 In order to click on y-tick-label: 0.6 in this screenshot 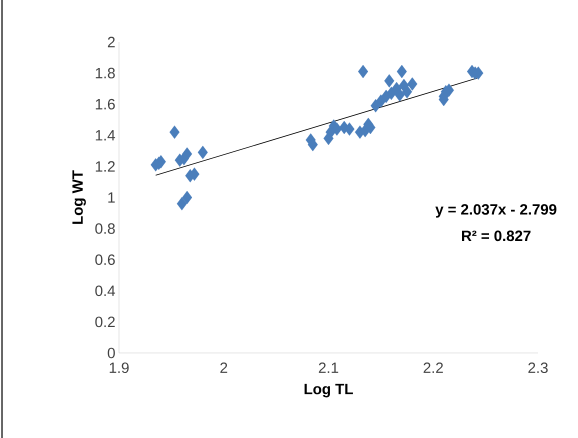, I will do `click(105, 259)`.